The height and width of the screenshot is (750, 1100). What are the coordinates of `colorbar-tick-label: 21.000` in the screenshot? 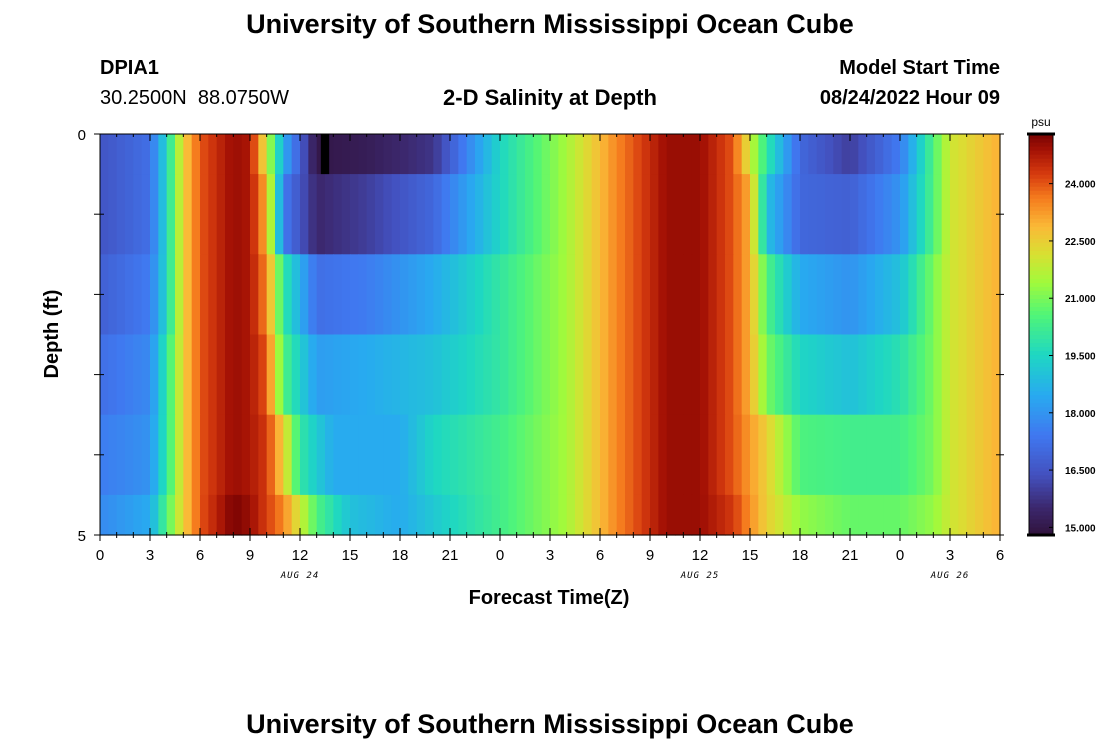 It's located at (1080, 299).